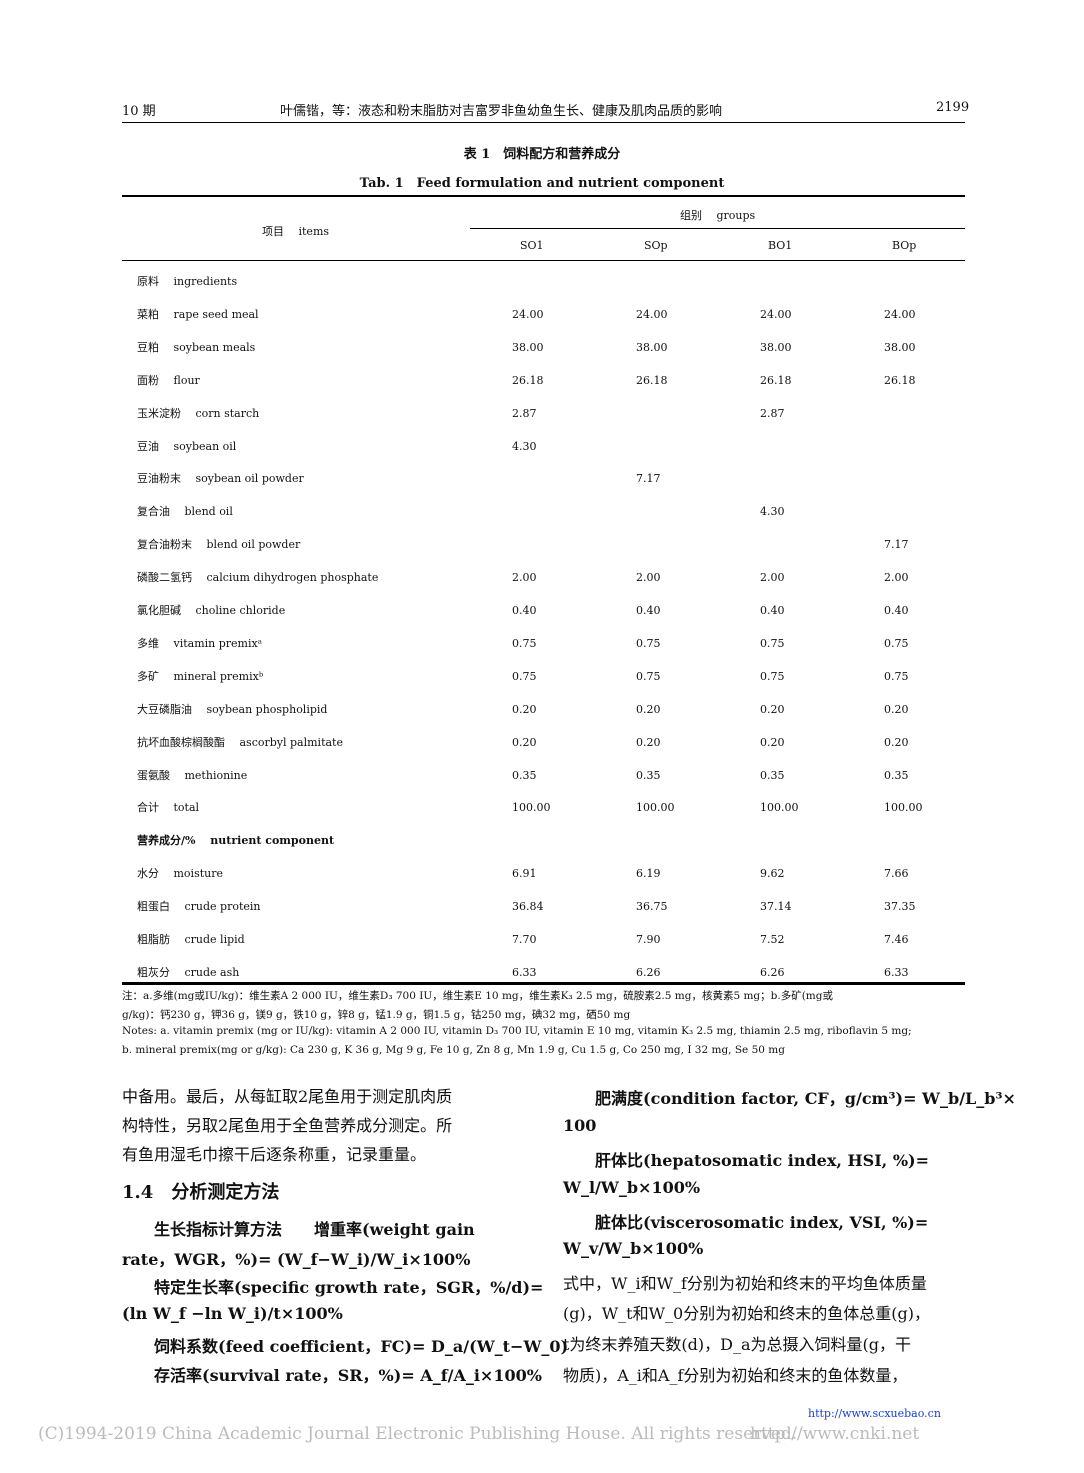 This screenshot has width=1084, height=1473. Describe the element at coordinates (219, 545) in the screenshot. I see `row-label: 复合油粉末 blend oil powder` at that location.